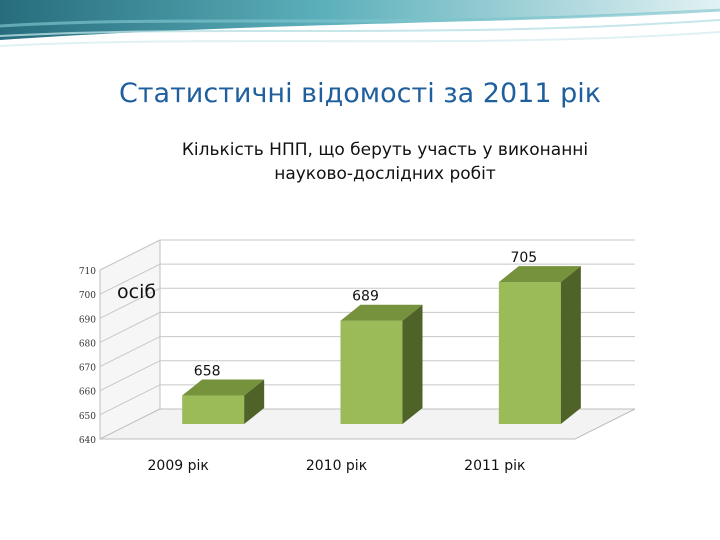 This screenshot has height=540, width=720. What do you see at coordinates (360, 93) in the screenshot?
I see `slide-title: Статистичні відомості за 2011 рік` at bounding box center [360, 93].